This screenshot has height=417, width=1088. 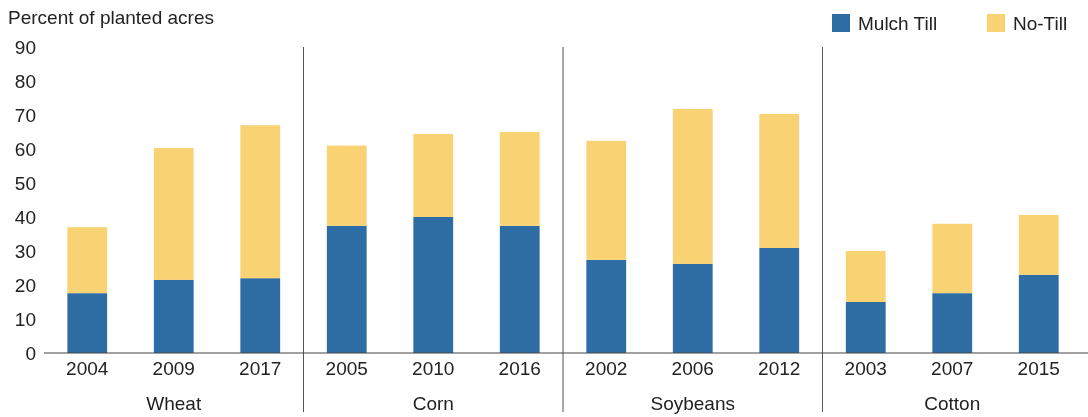 I want to click on x-tick-label: 2017, so click(x=260, y=368).